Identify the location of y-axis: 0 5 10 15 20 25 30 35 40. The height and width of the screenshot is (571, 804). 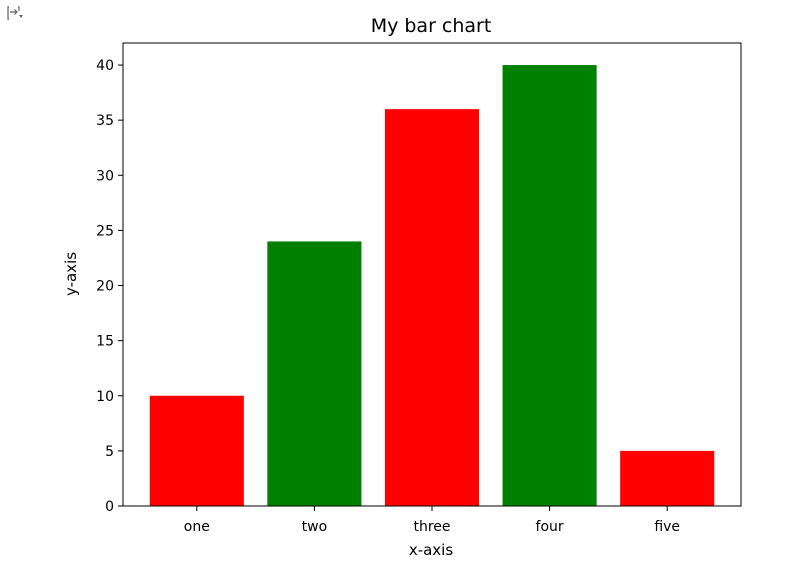
(109, 286).